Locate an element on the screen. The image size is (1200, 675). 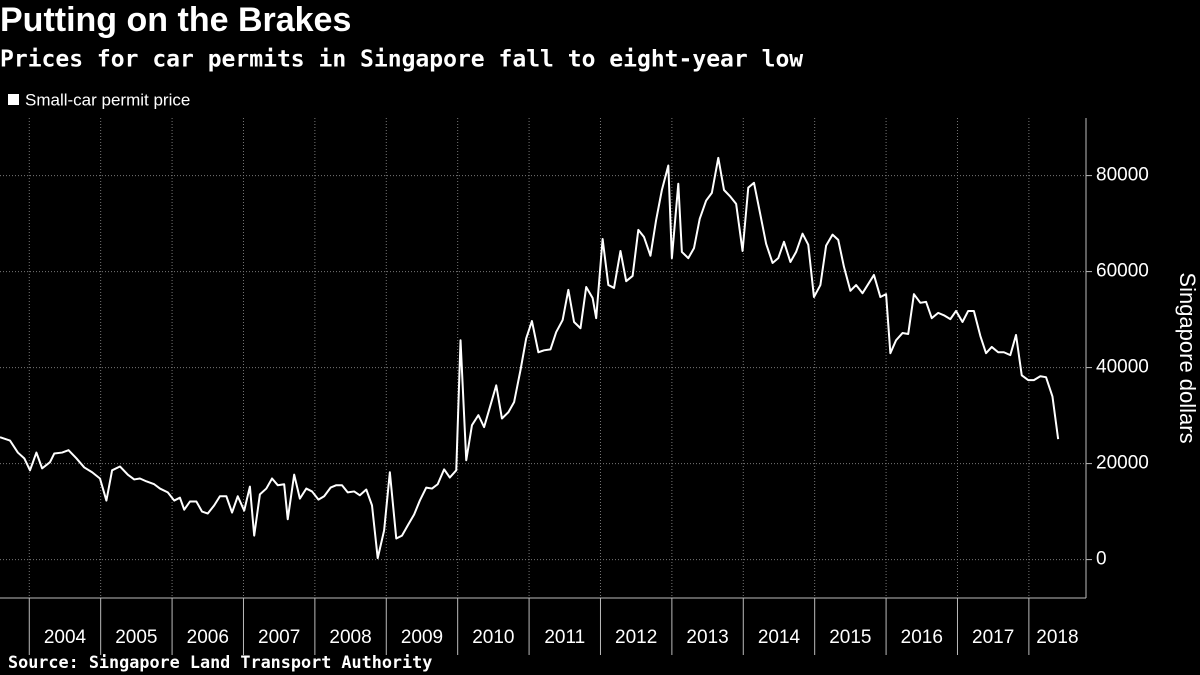
x-tick-label: 2011 is located at coordinates (564, 637).